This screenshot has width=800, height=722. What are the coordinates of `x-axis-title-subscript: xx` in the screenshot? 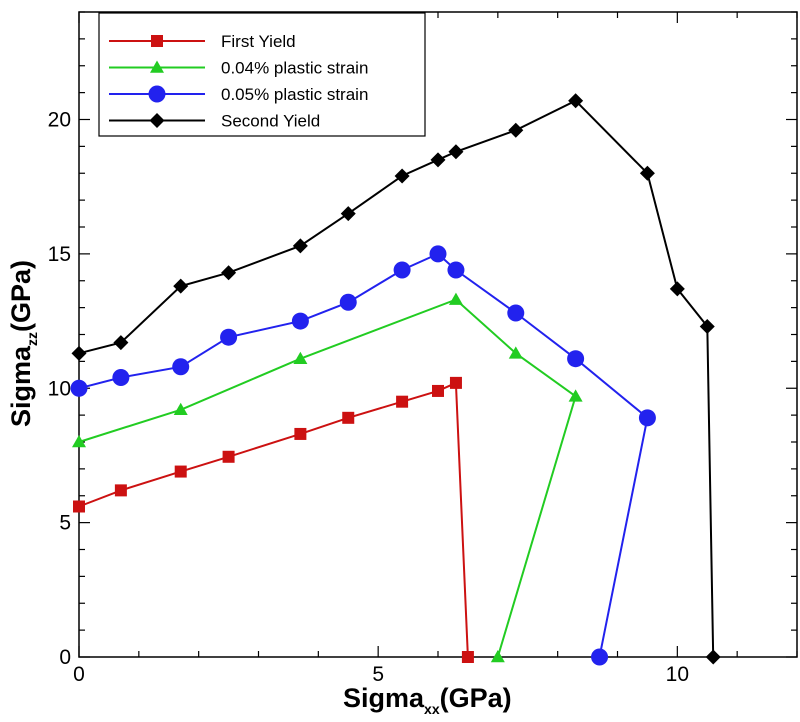 It's located at (432, 709).